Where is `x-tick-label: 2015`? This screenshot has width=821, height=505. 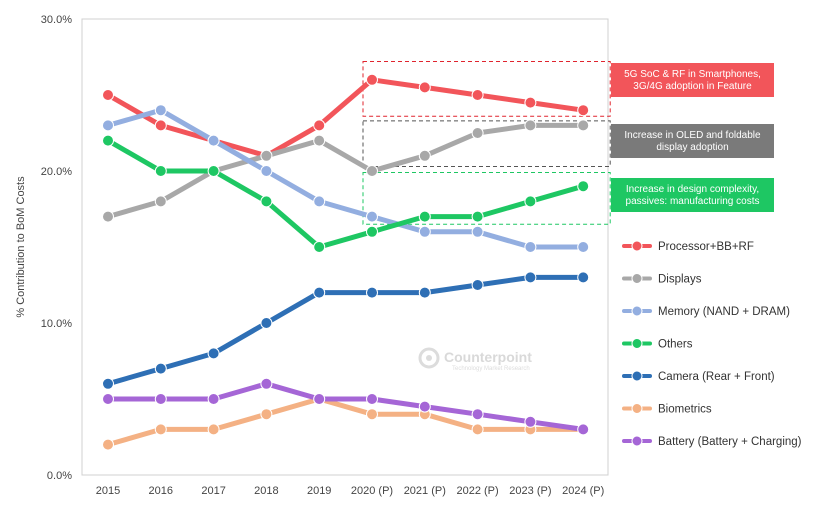
x-tick-label: 2015 is located at coordinates (108, 491).